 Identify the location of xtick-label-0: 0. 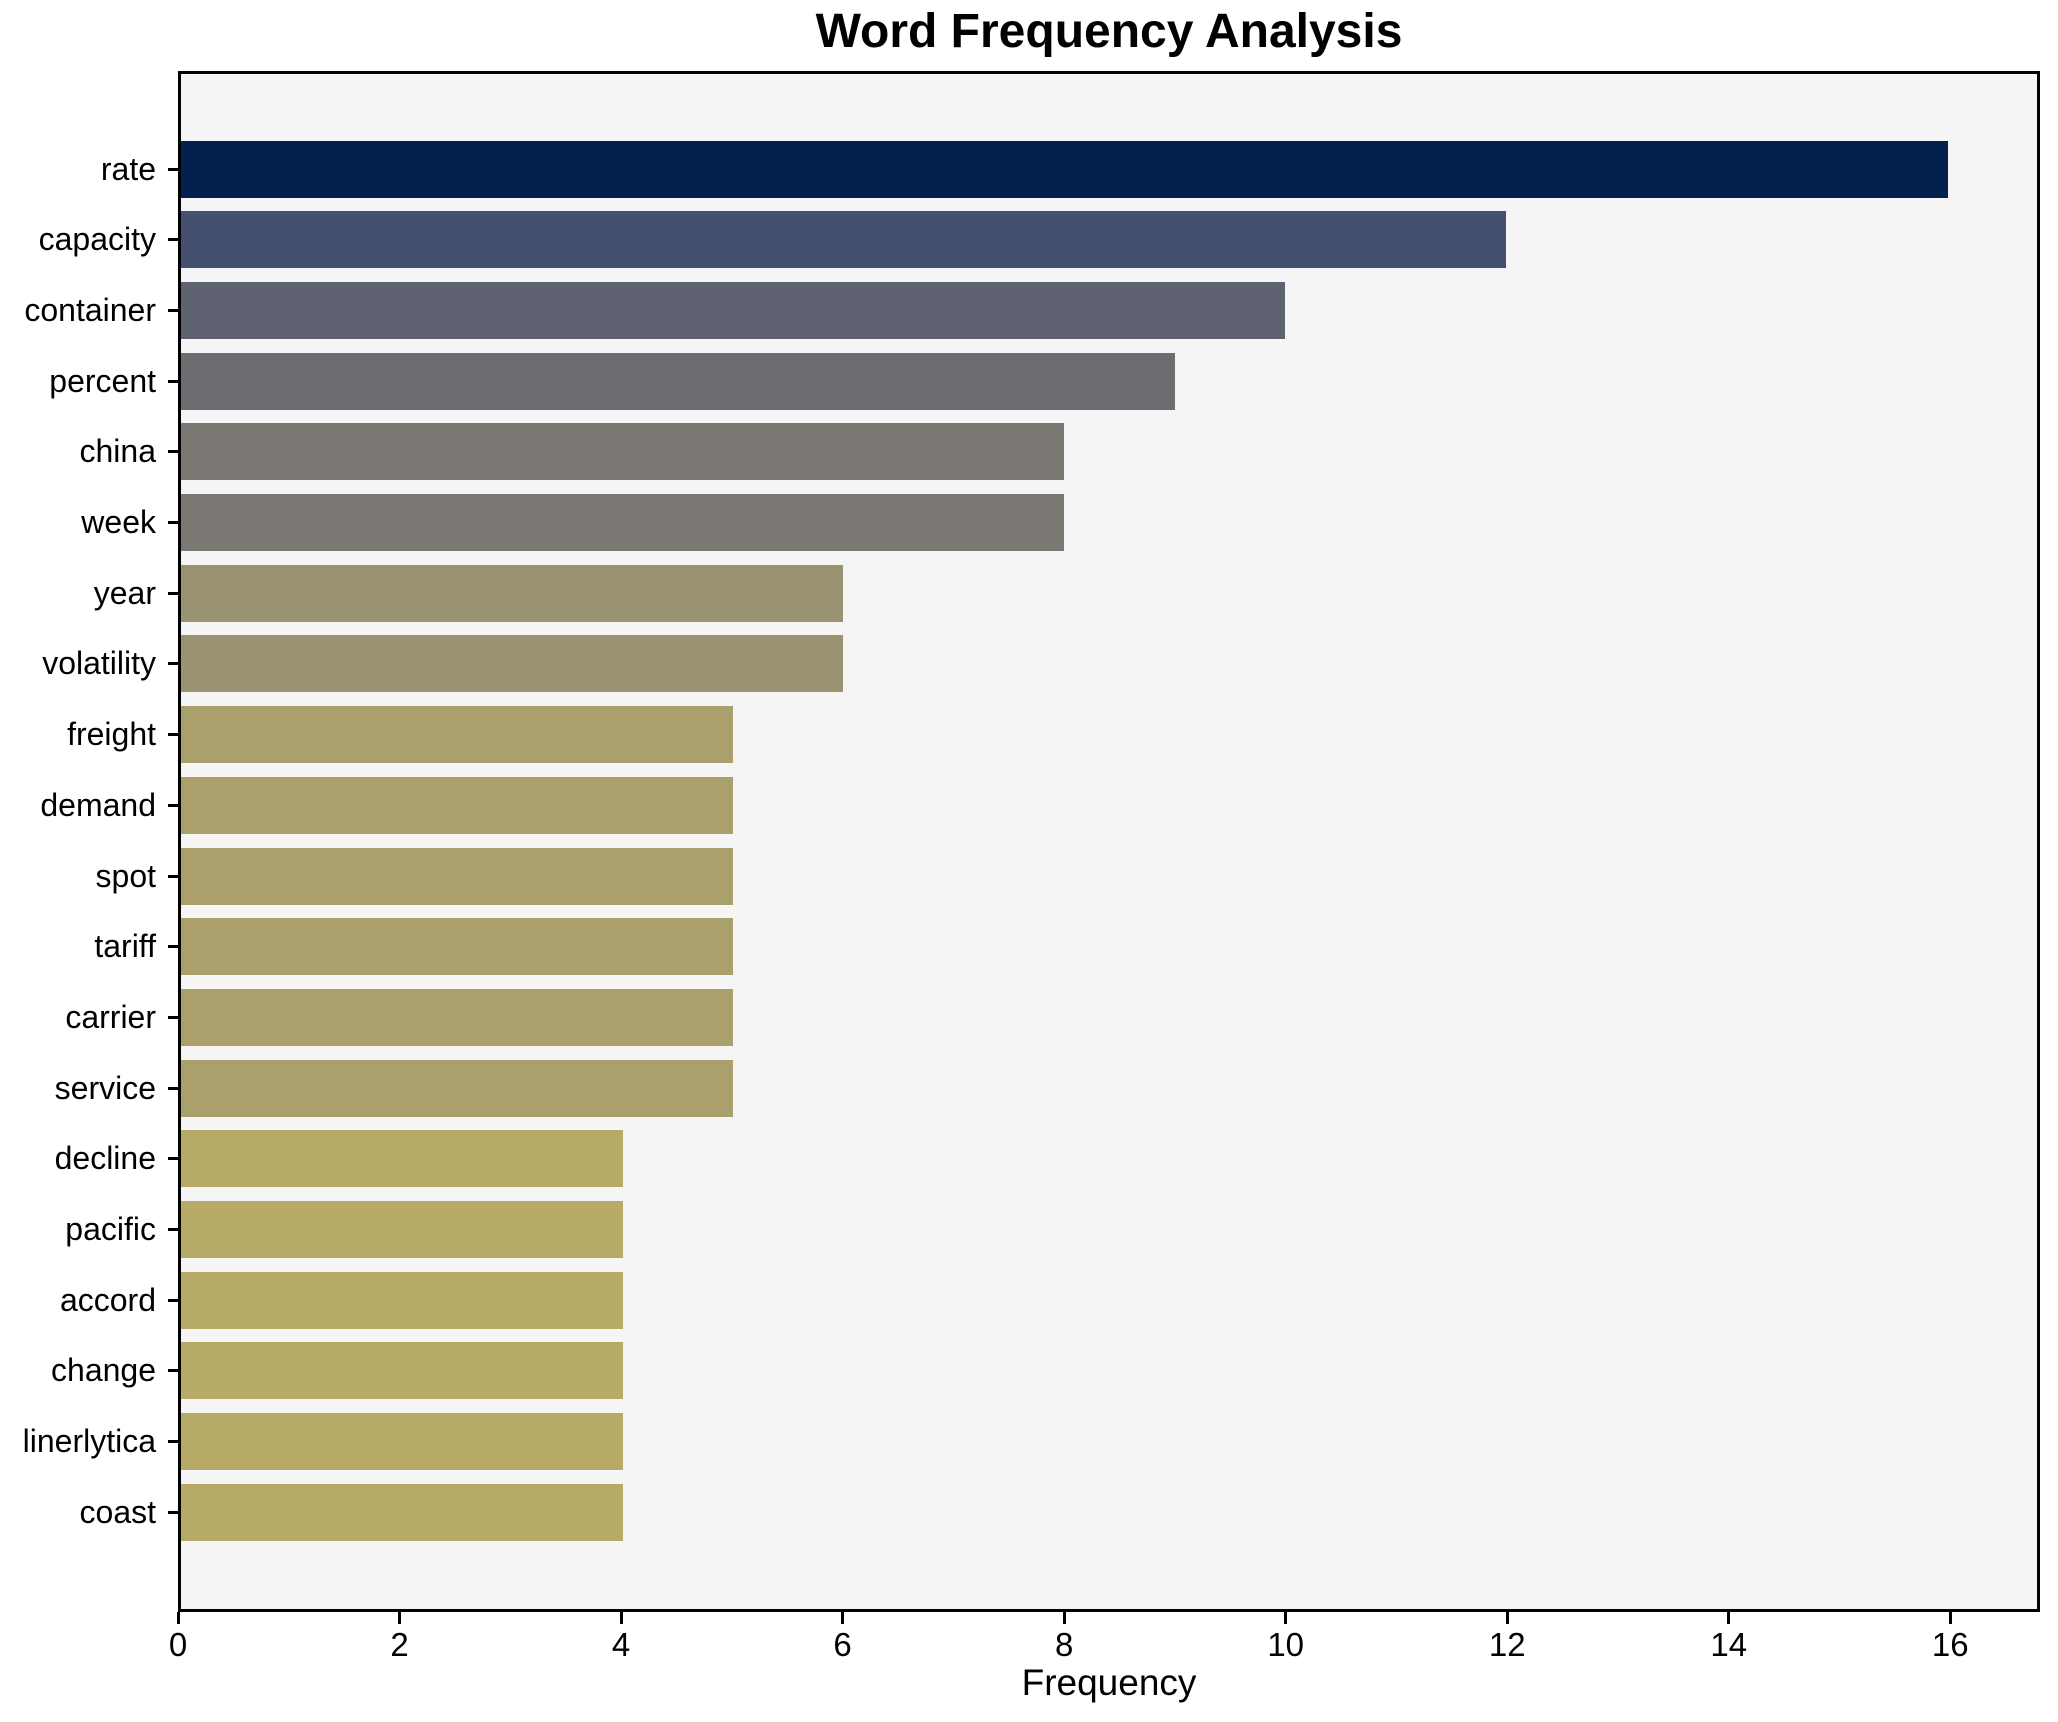
(178, 1644).